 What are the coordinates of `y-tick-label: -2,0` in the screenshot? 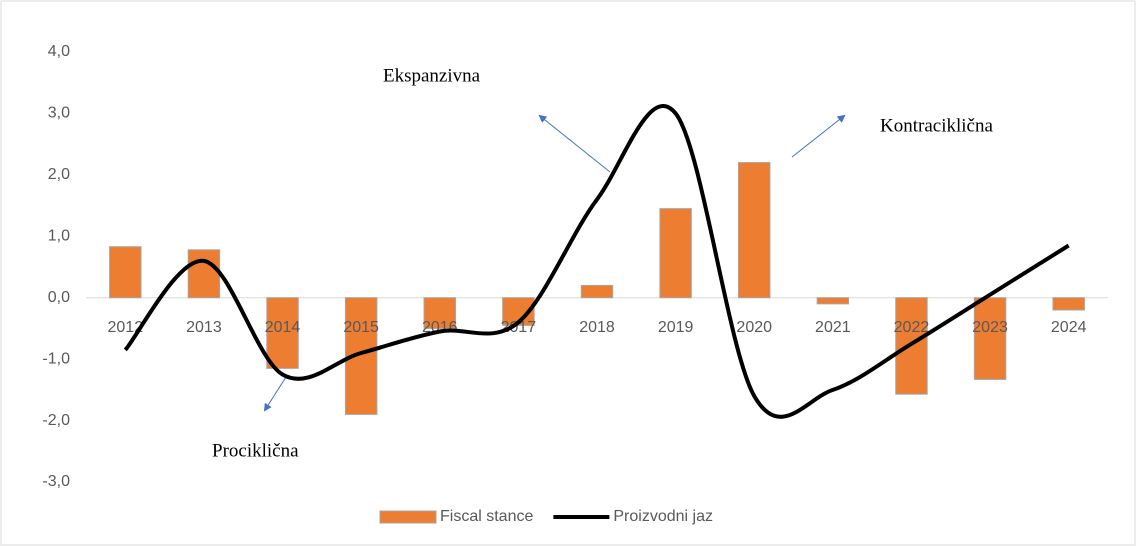 It's located at (56, 420).